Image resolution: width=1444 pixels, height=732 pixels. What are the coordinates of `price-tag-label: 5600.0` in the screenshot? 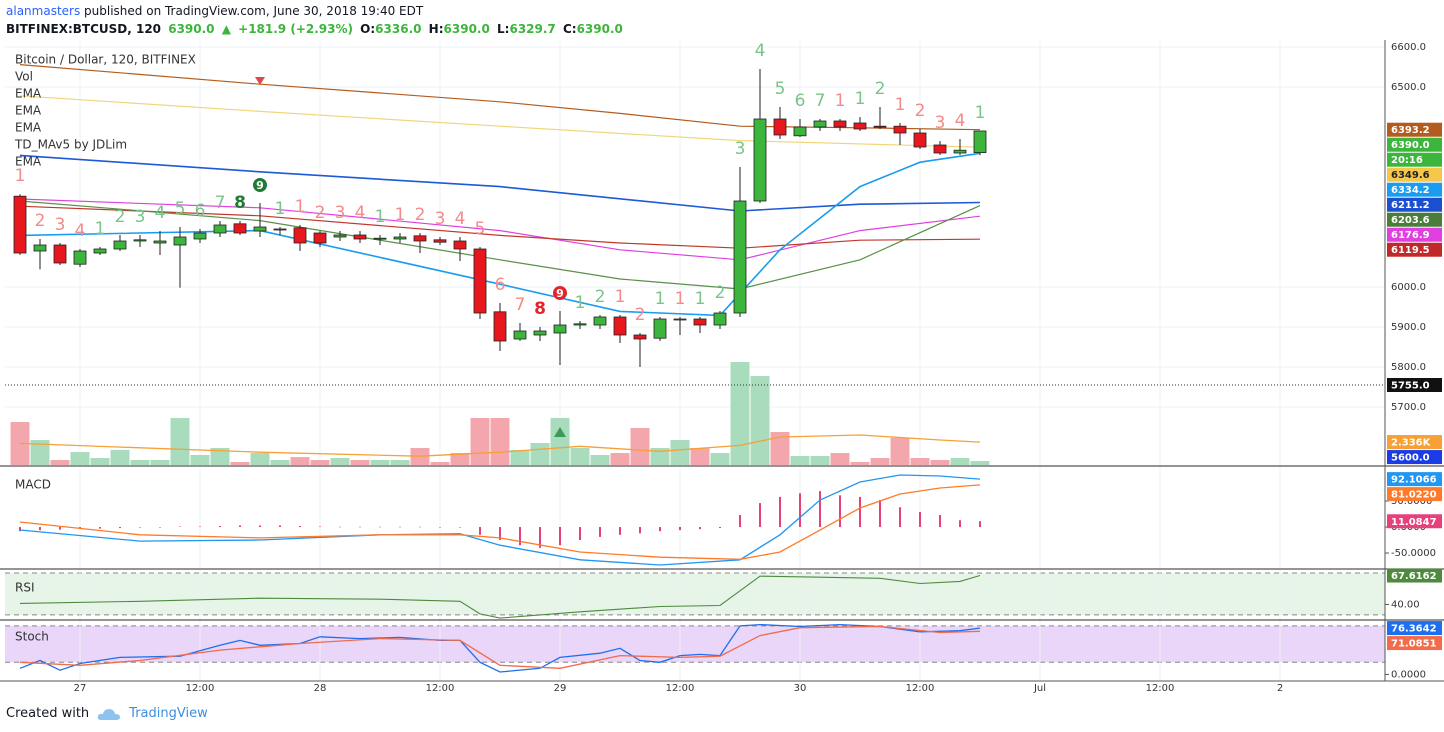 It's located at (1410, 458).